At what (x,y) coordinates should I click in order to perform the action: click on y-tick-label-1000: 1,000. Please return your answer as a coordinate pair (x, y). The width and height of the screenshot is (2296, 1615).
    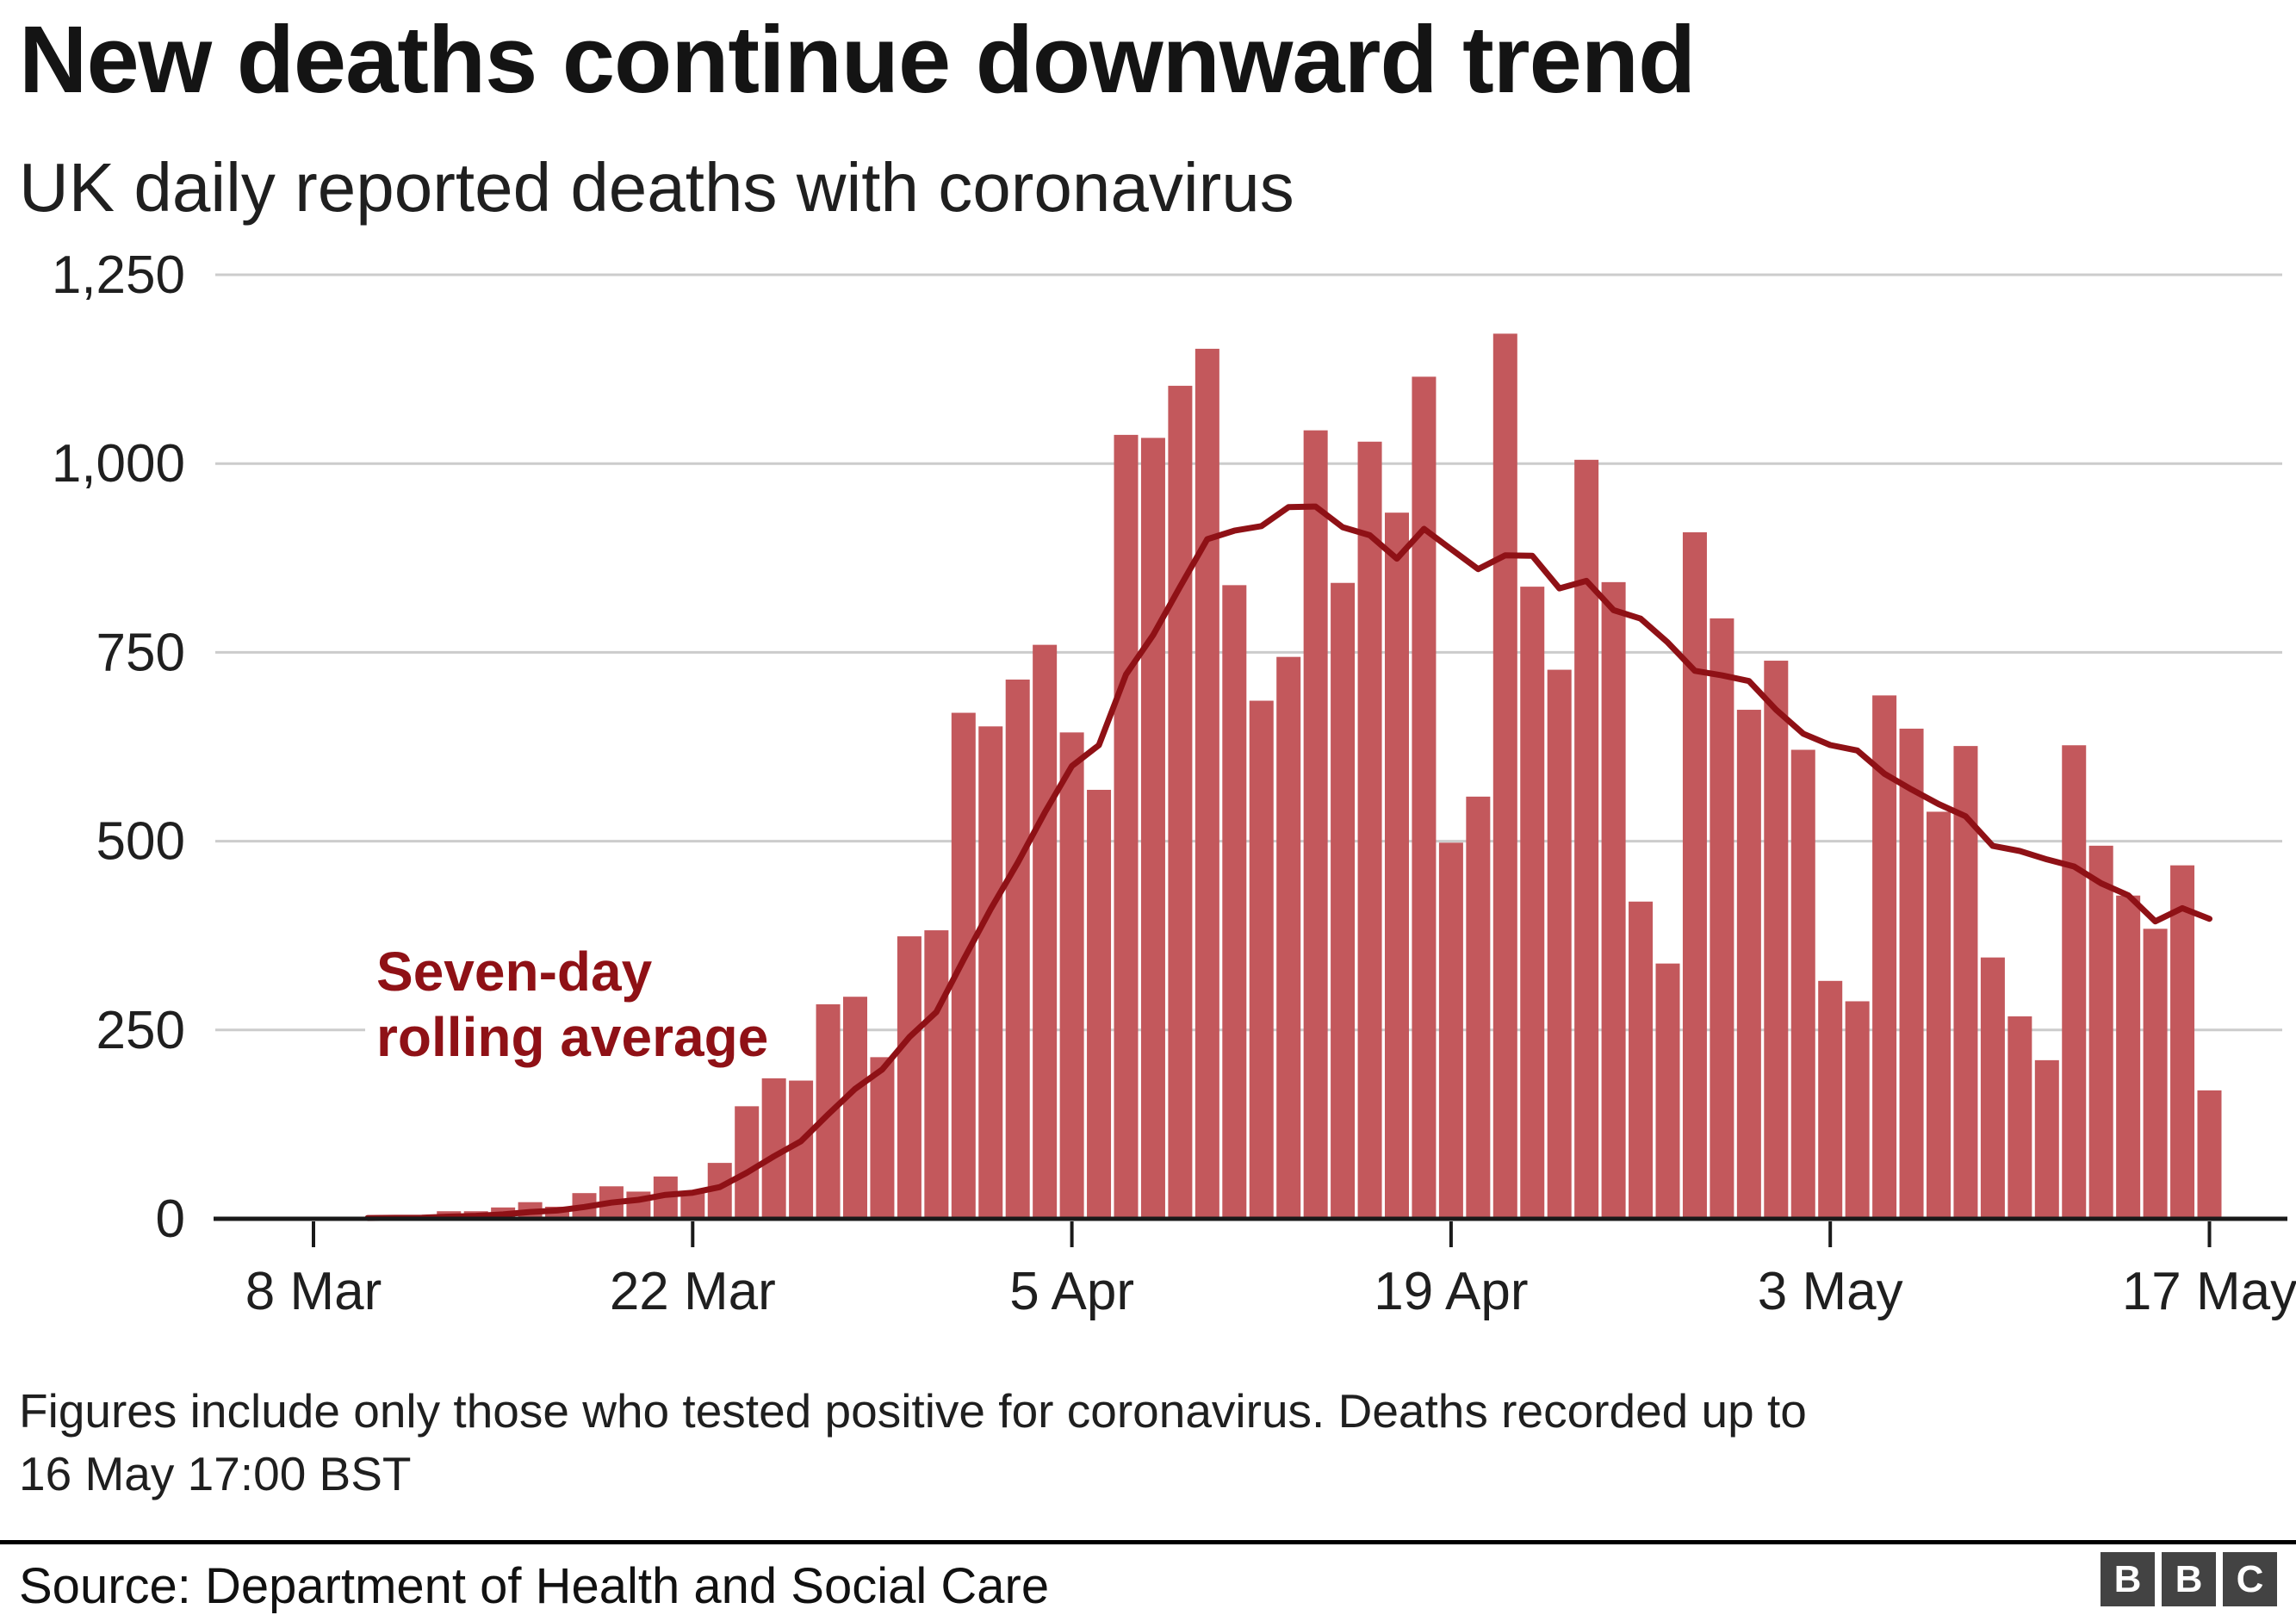
    Looking at the image, I should click on (118, 464).